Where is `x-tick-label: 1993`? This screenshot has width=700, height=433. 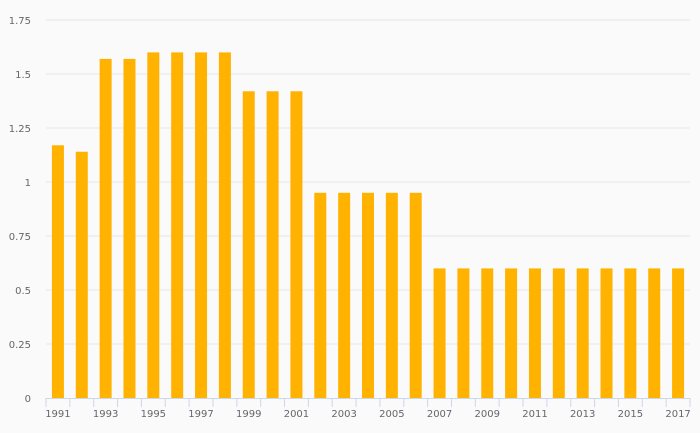
x-tick-label: 1993 is located at coordinates (105, 414).